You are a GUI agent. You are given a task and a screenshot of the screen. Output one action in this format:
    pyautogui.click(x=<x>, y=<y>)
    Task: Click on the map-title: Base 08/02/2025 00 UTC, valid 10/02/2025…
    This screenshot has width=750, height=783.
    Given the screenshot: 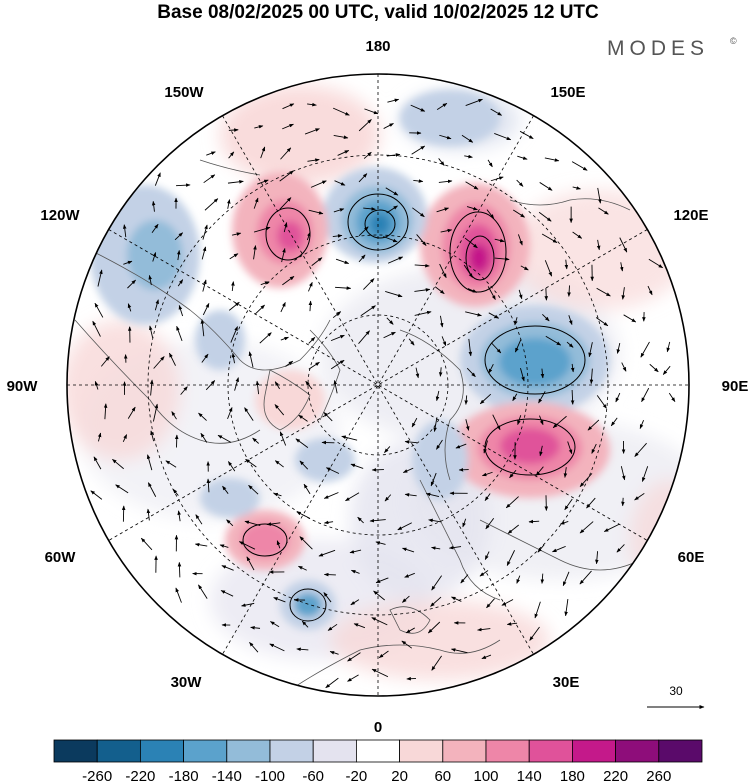 What is the action you would take?
    pyautogui.click(x=378, y=12)
    